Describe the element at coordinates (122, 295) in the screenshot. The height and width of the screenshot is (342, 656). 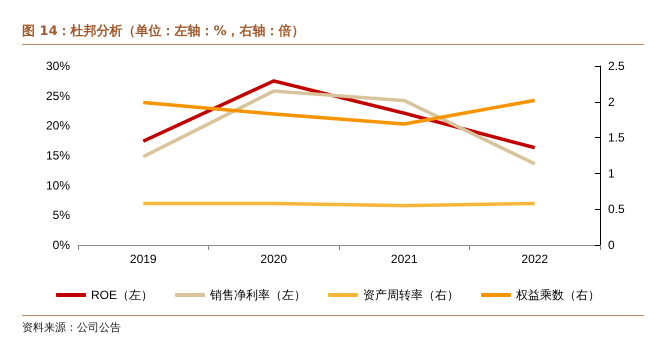
I see `legend-label: ROE（左）` at that location.